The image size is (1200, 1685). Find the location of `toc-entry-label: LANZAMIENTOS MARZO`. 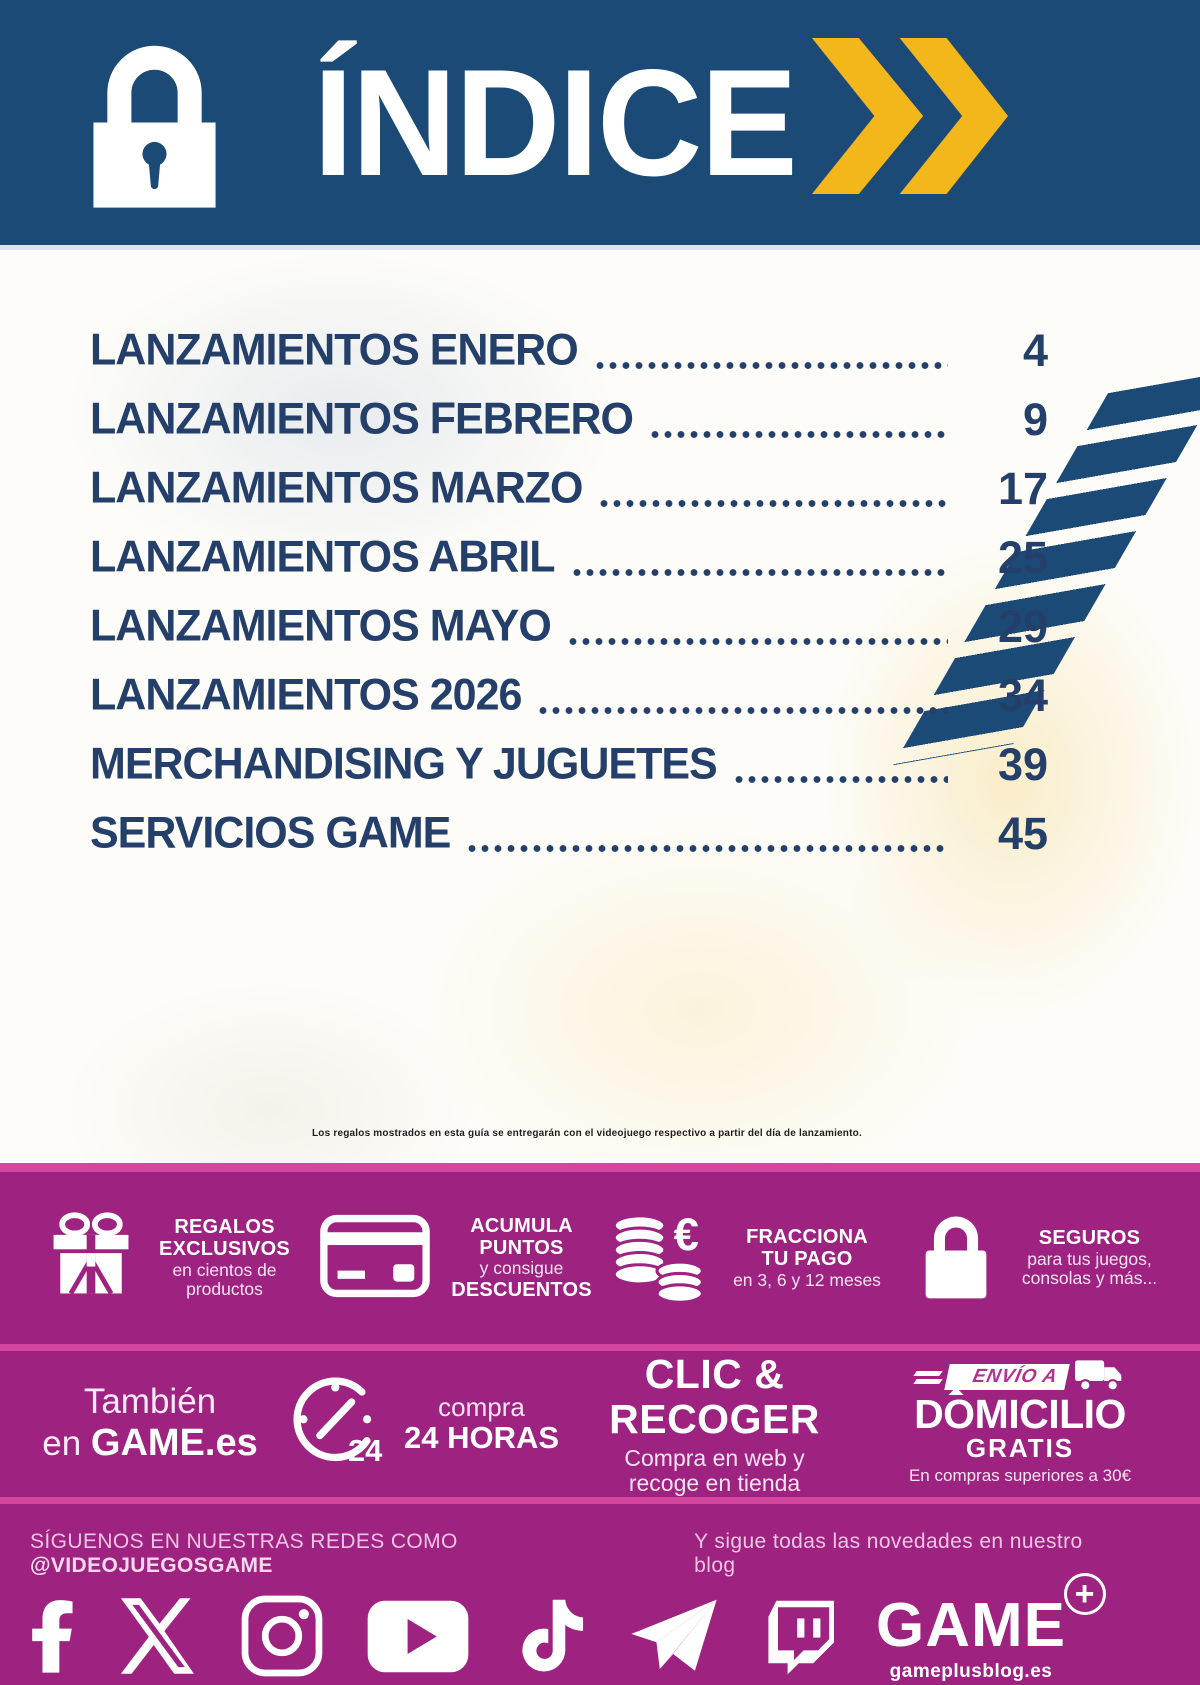

toc-entry-label: LANZAMIENTOS MARZO is located at coordinates (336, 488).